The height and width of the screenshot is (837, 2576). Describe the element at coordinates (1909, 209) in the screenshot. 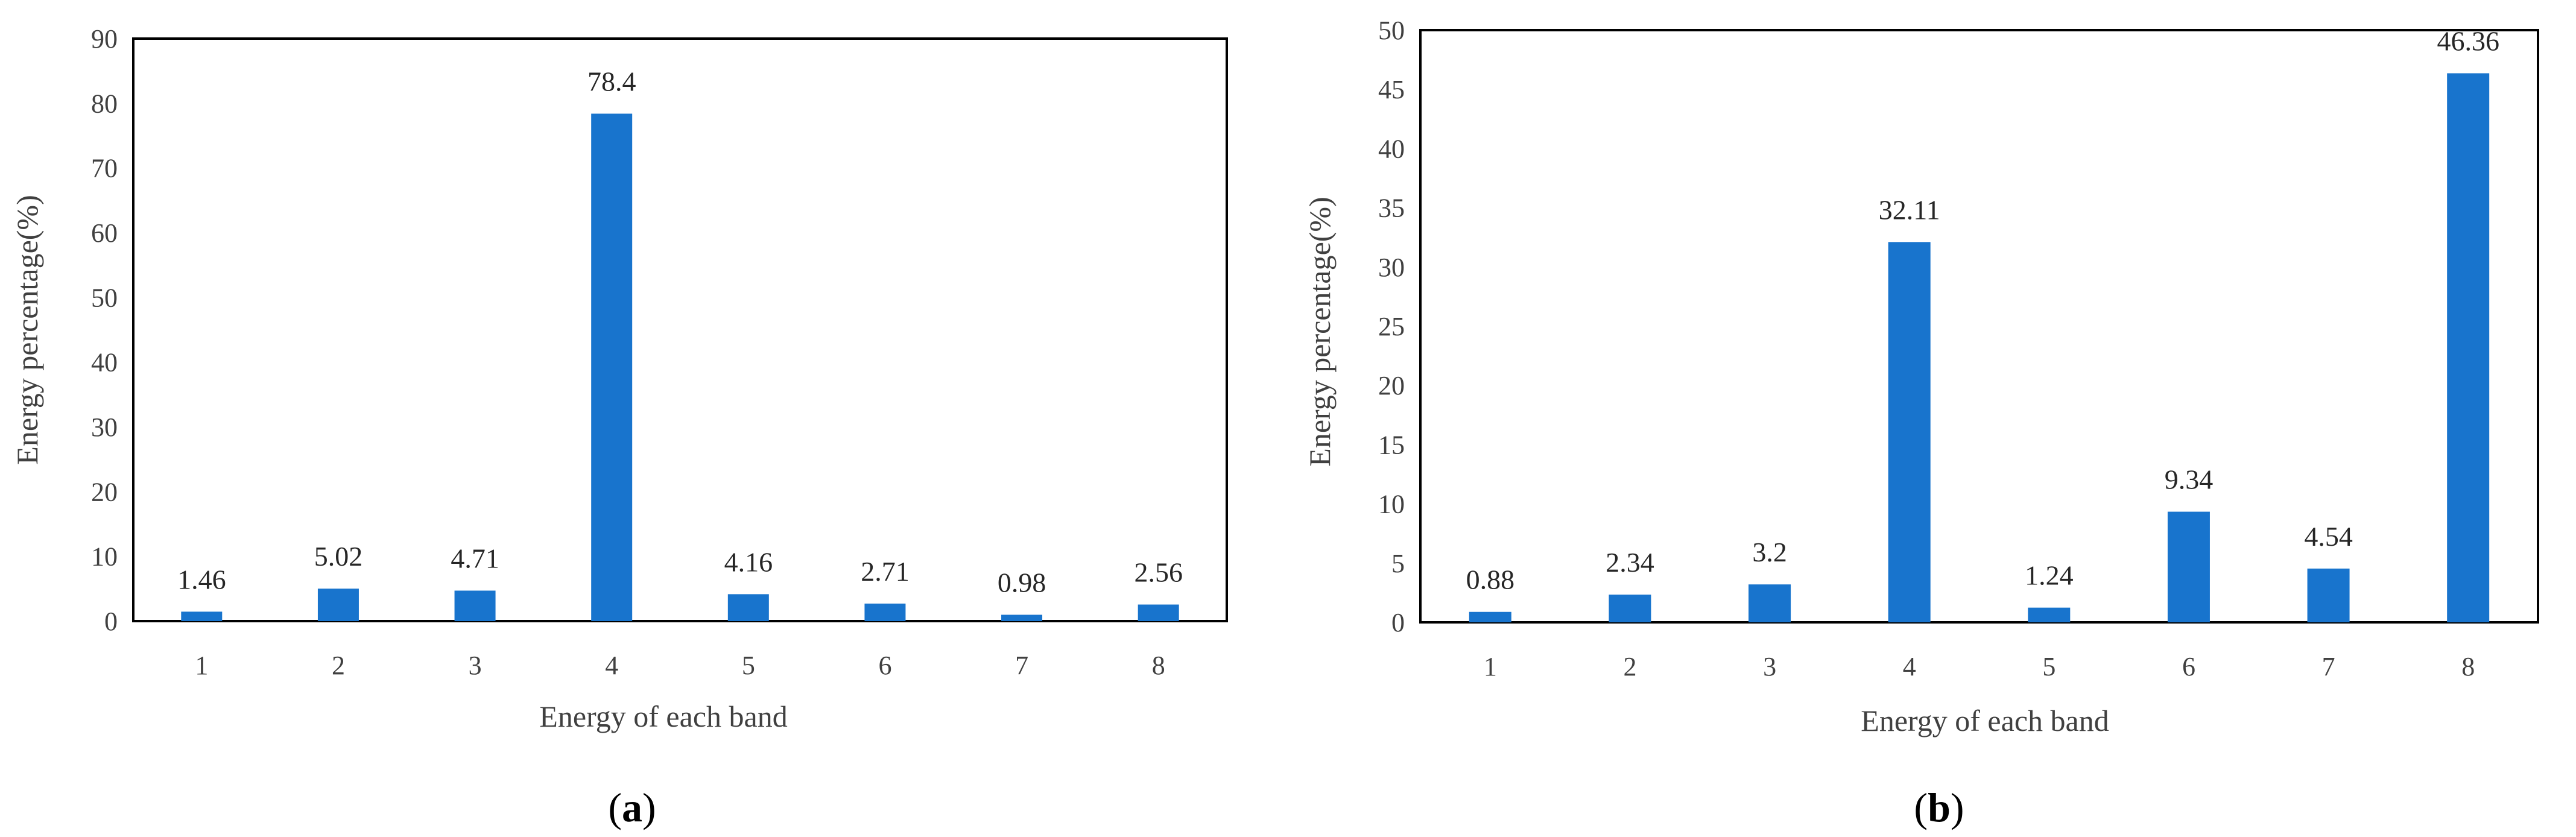

I see `data-label-b-4: 32.11` at that location.